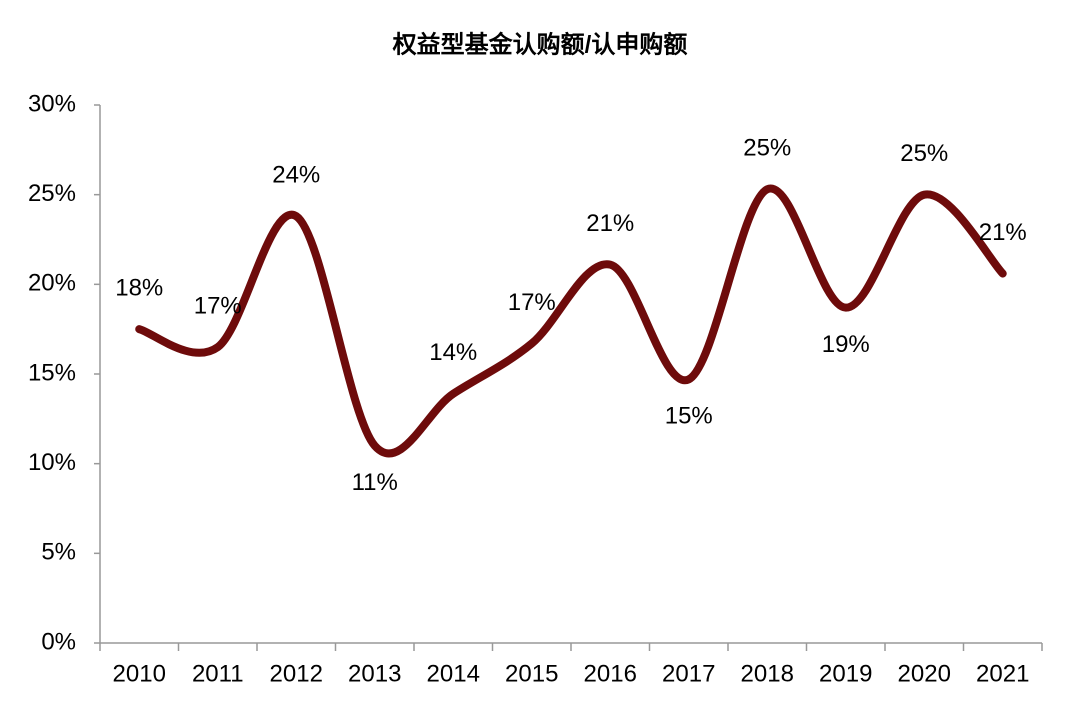 The height and width of the screenshot is (711, 1080). I want to click on data-label: 11%, so click(375, 482).